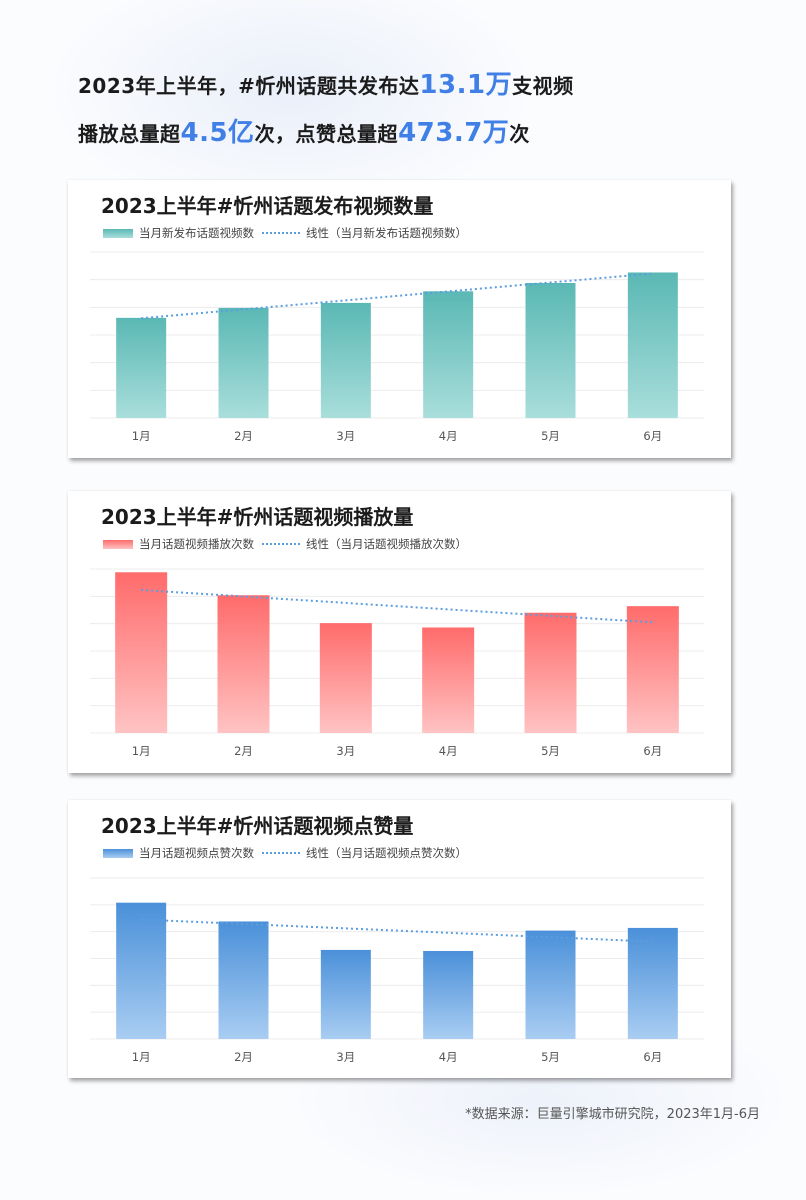 This screenshot has height=1200, width=806. I want to click on legend-series-label: 当月话题视频播放次数, so click(196, 544).